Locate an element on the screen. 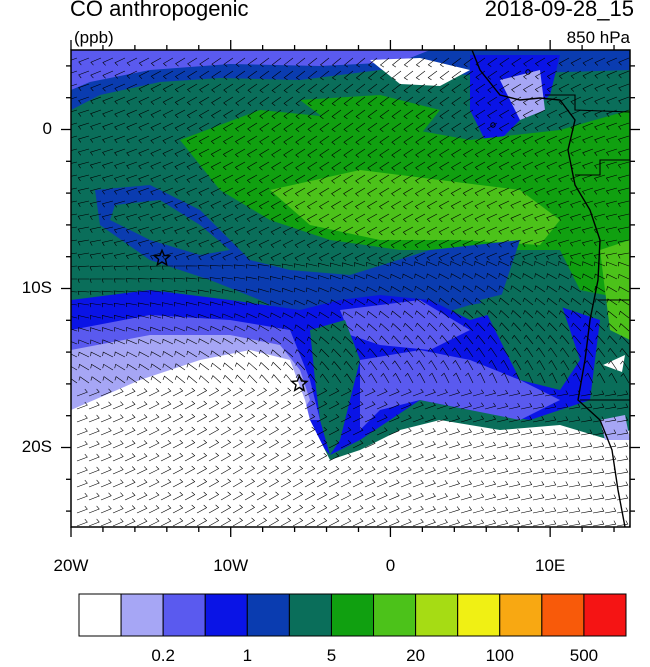 This screenshot has height=667, width=650. star-markers is located at coordinates (230, 320).